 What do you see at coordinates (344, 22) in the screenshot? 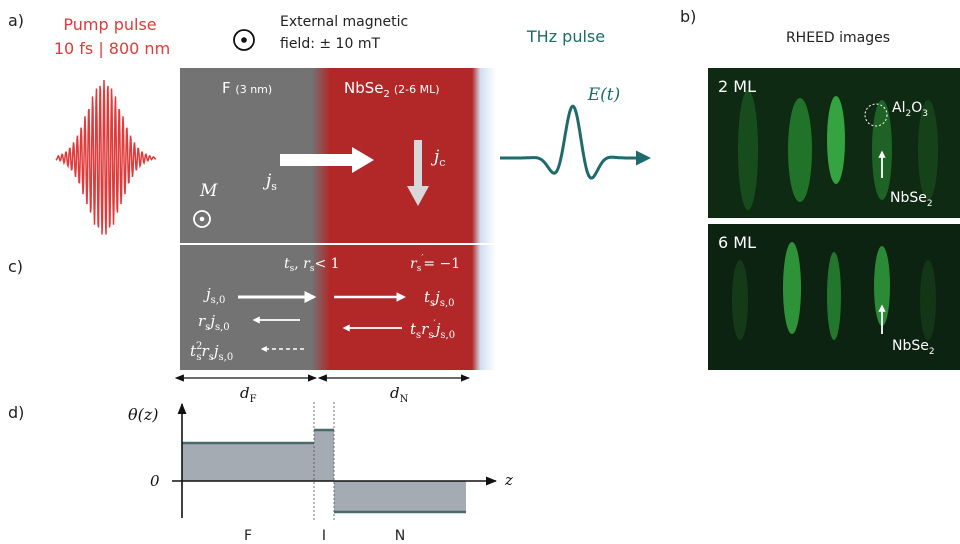
I see `field-title: External magnetic` at bounding box center [344, 22].